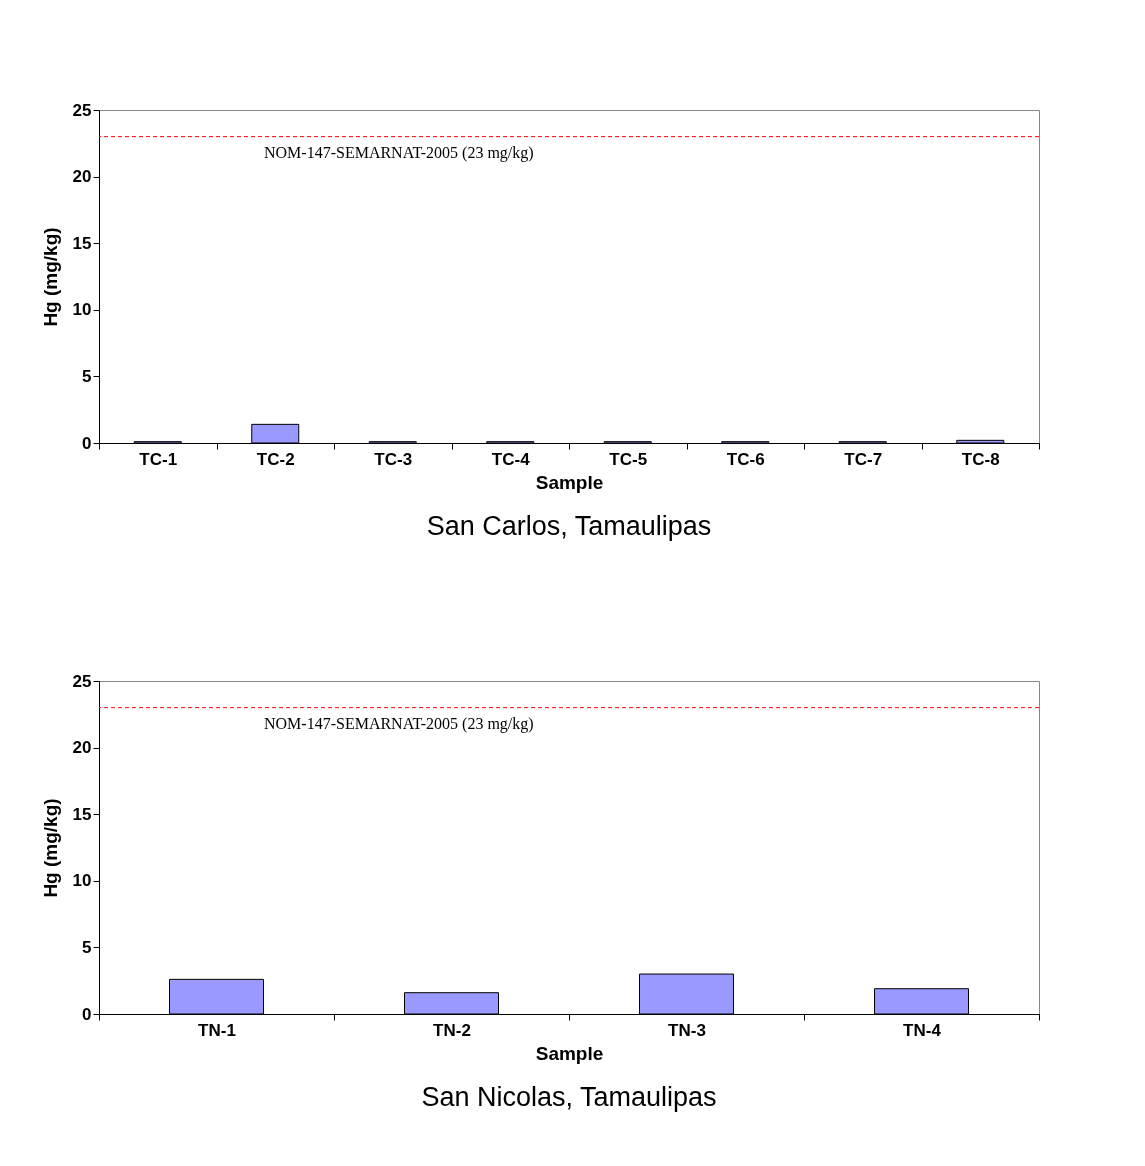 The width and height of the screenshot is (1145, 1166). Describe the element at coordinates (687, 1030) in the screenshot. I see `x-tick-label: TN-3` at that location.